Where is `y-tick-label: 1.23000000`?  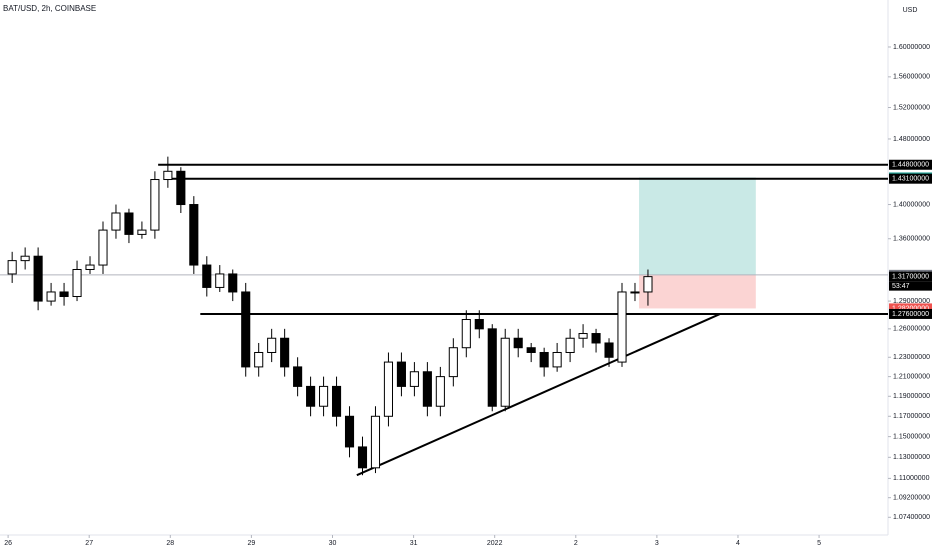
y-tick-label: 1.23000000 is located at coordinates (911, 357).